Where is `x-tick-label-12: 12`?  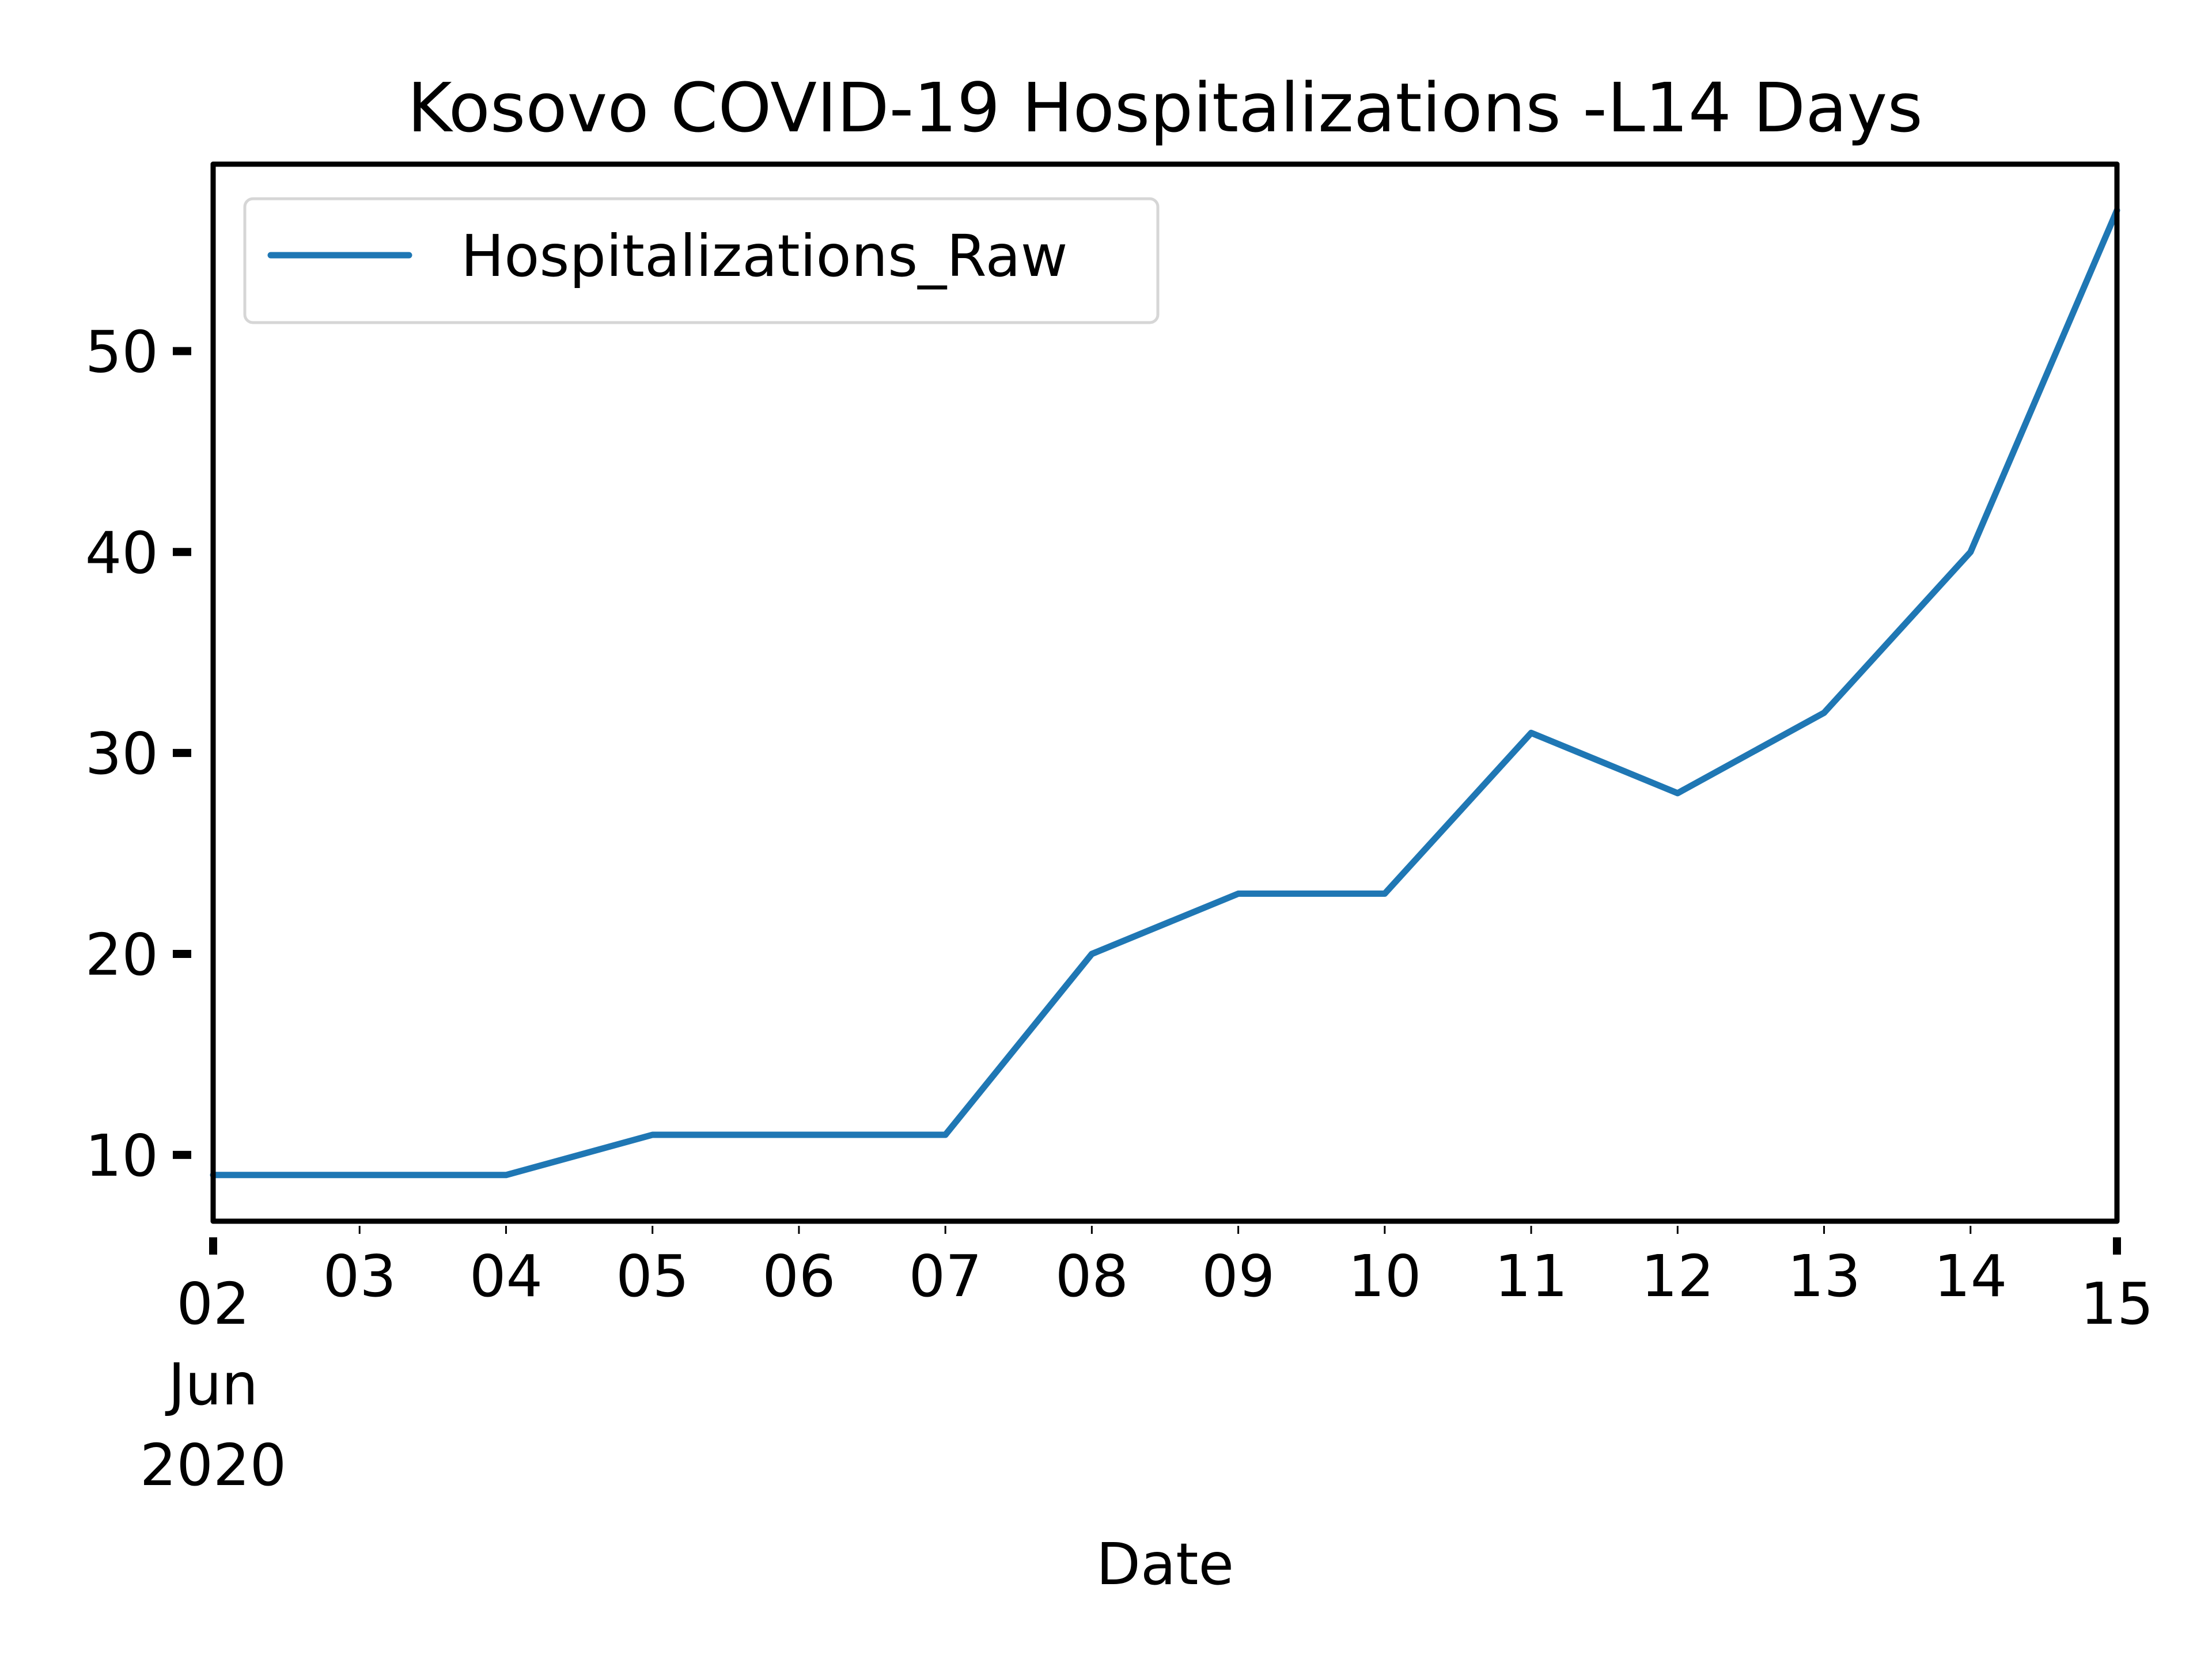
x-tick-label-12: 12 is located at coordinates (1677, 1276).